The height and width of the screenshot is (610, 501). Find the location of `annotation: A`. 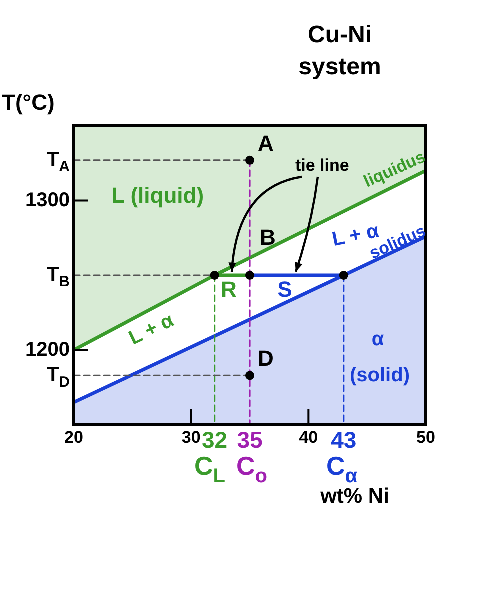

annotation: A is located at coordinates (266, 143).